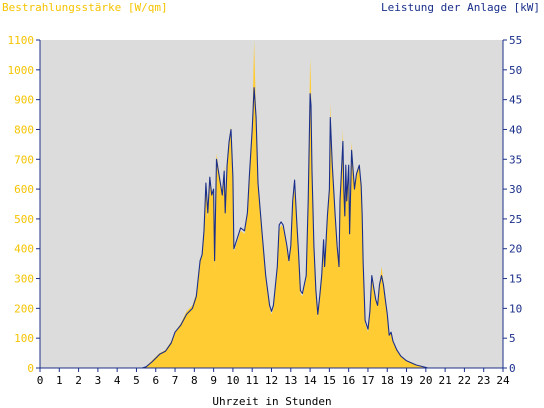 The image size is (544, 408). Describe the element at coordinates (512, 368) in the screenshot. I see `right-tick-label: 0` at that location.